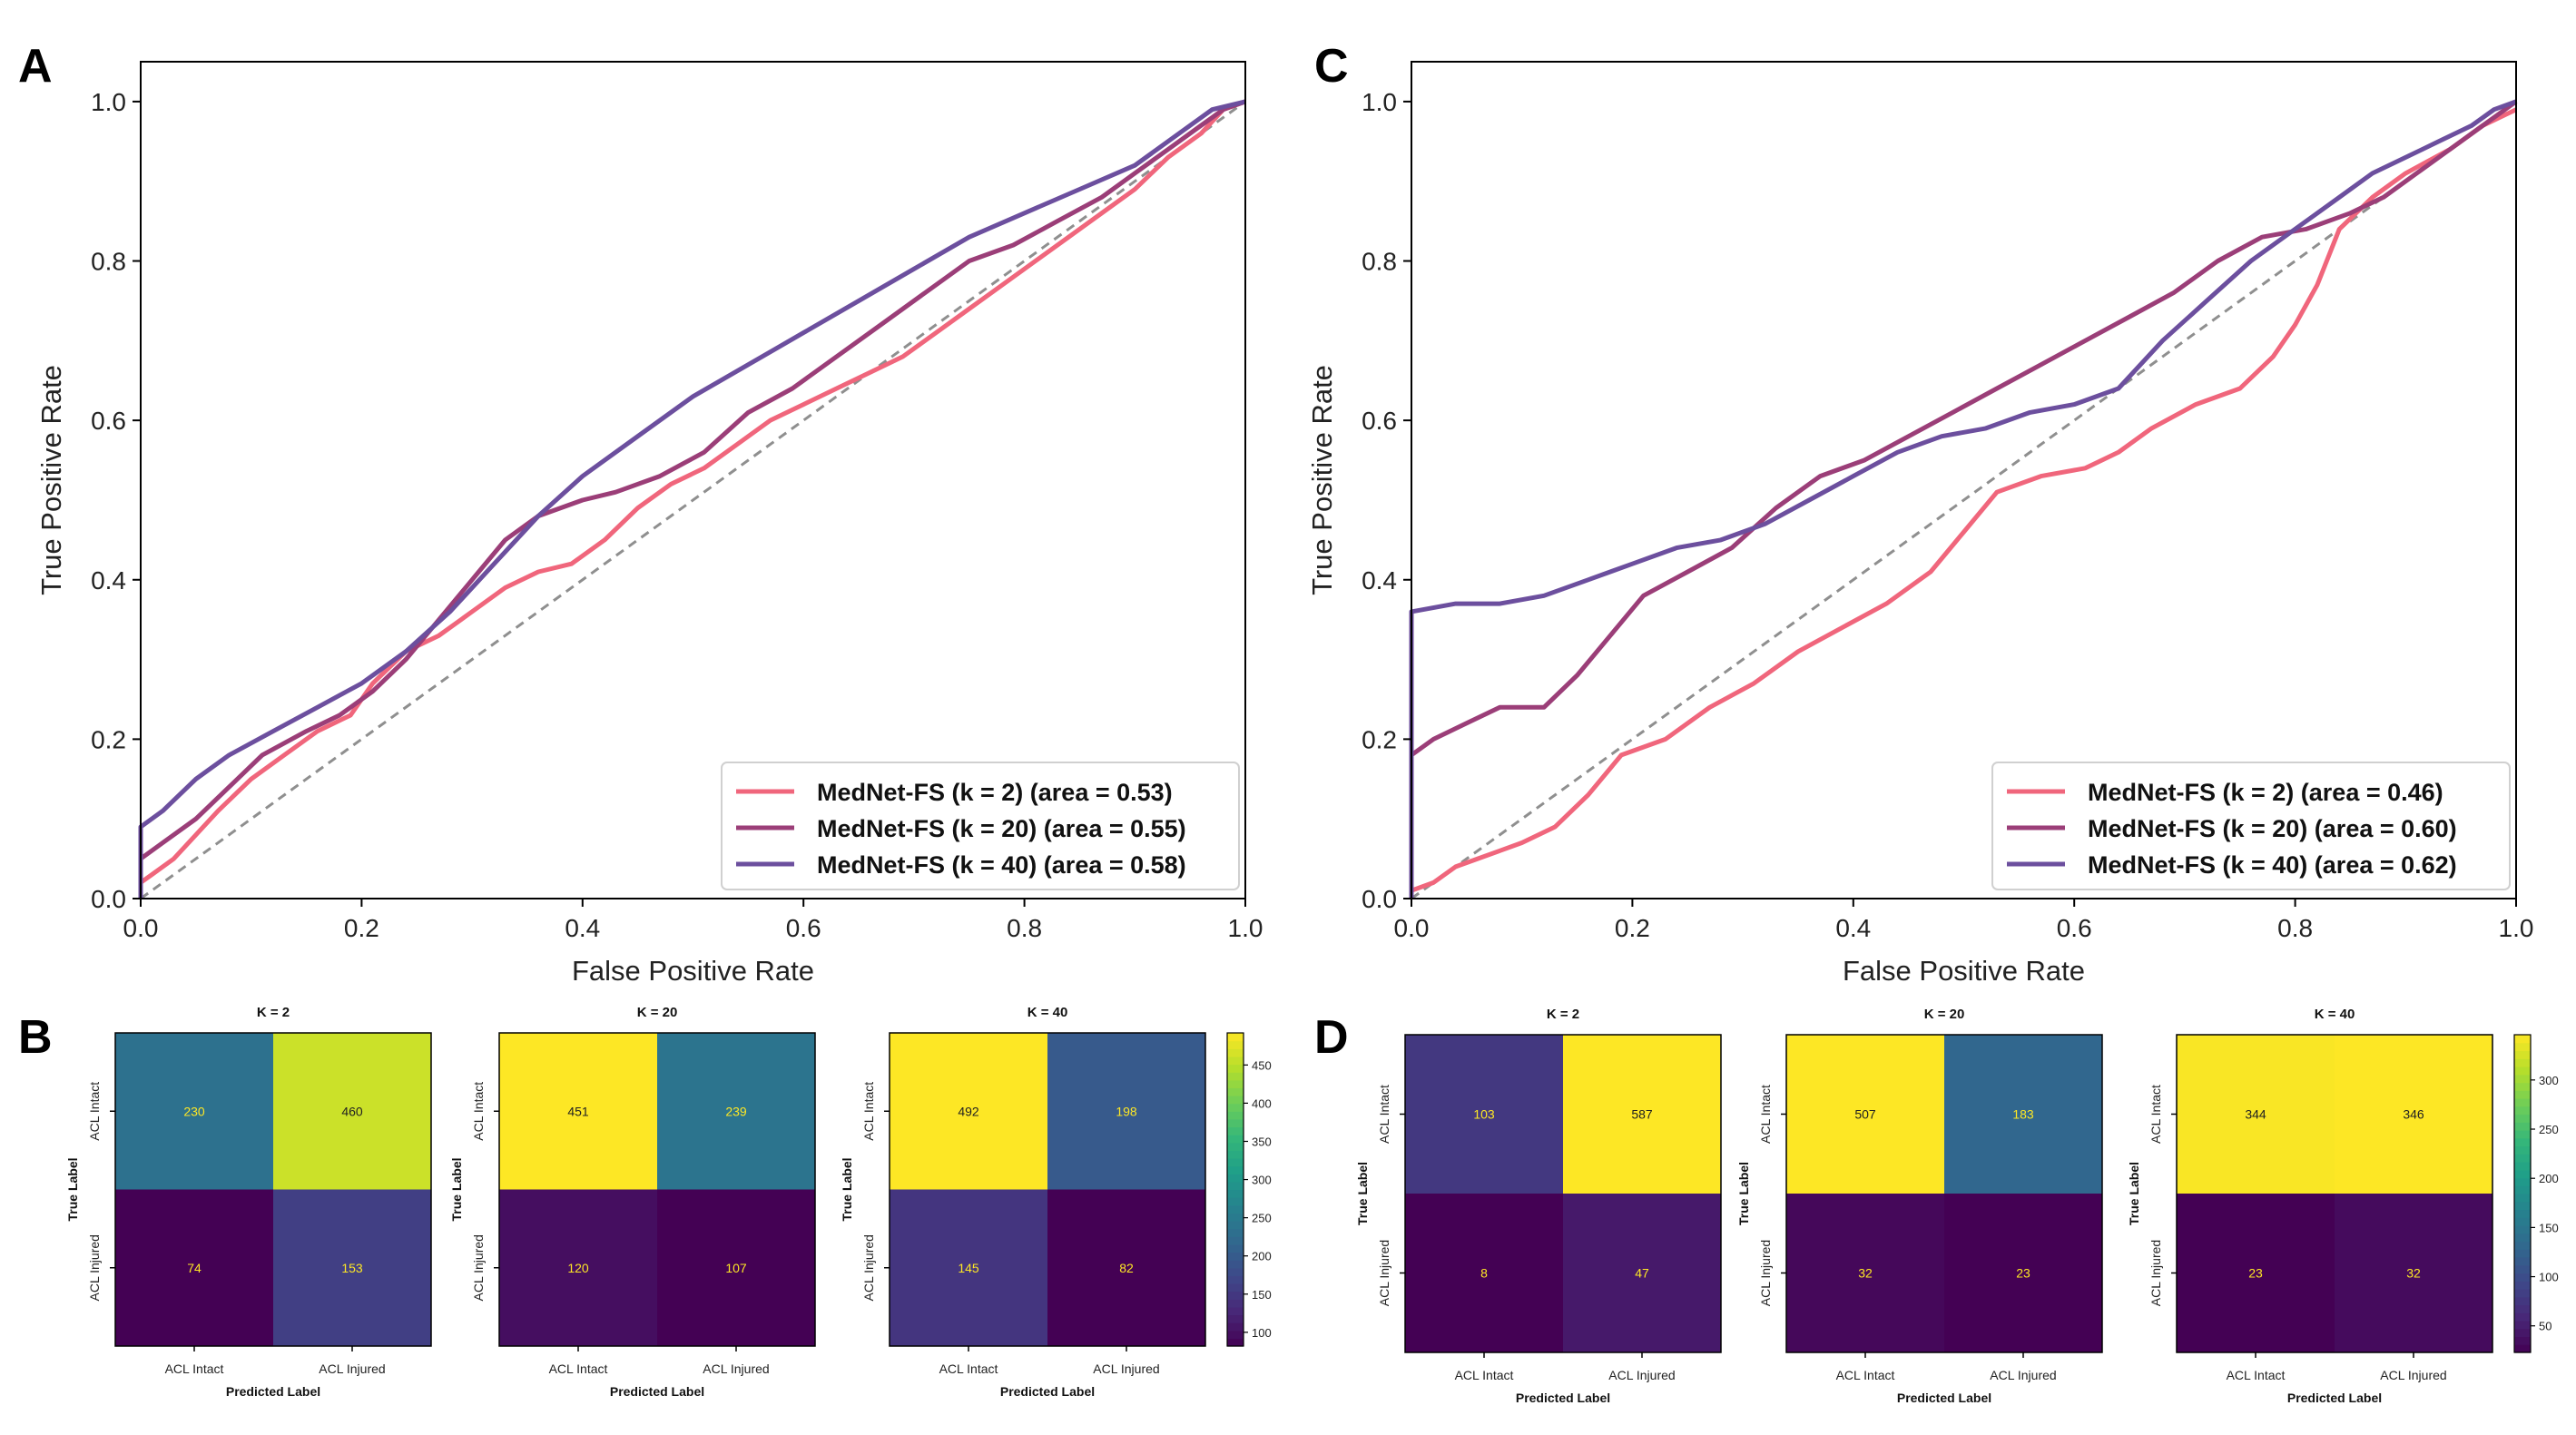  What do you see at coordinates (2549, 1178) in the screenshot?
I see `colorbar-tick-label: 200` at bounding box center [2549, 1178].